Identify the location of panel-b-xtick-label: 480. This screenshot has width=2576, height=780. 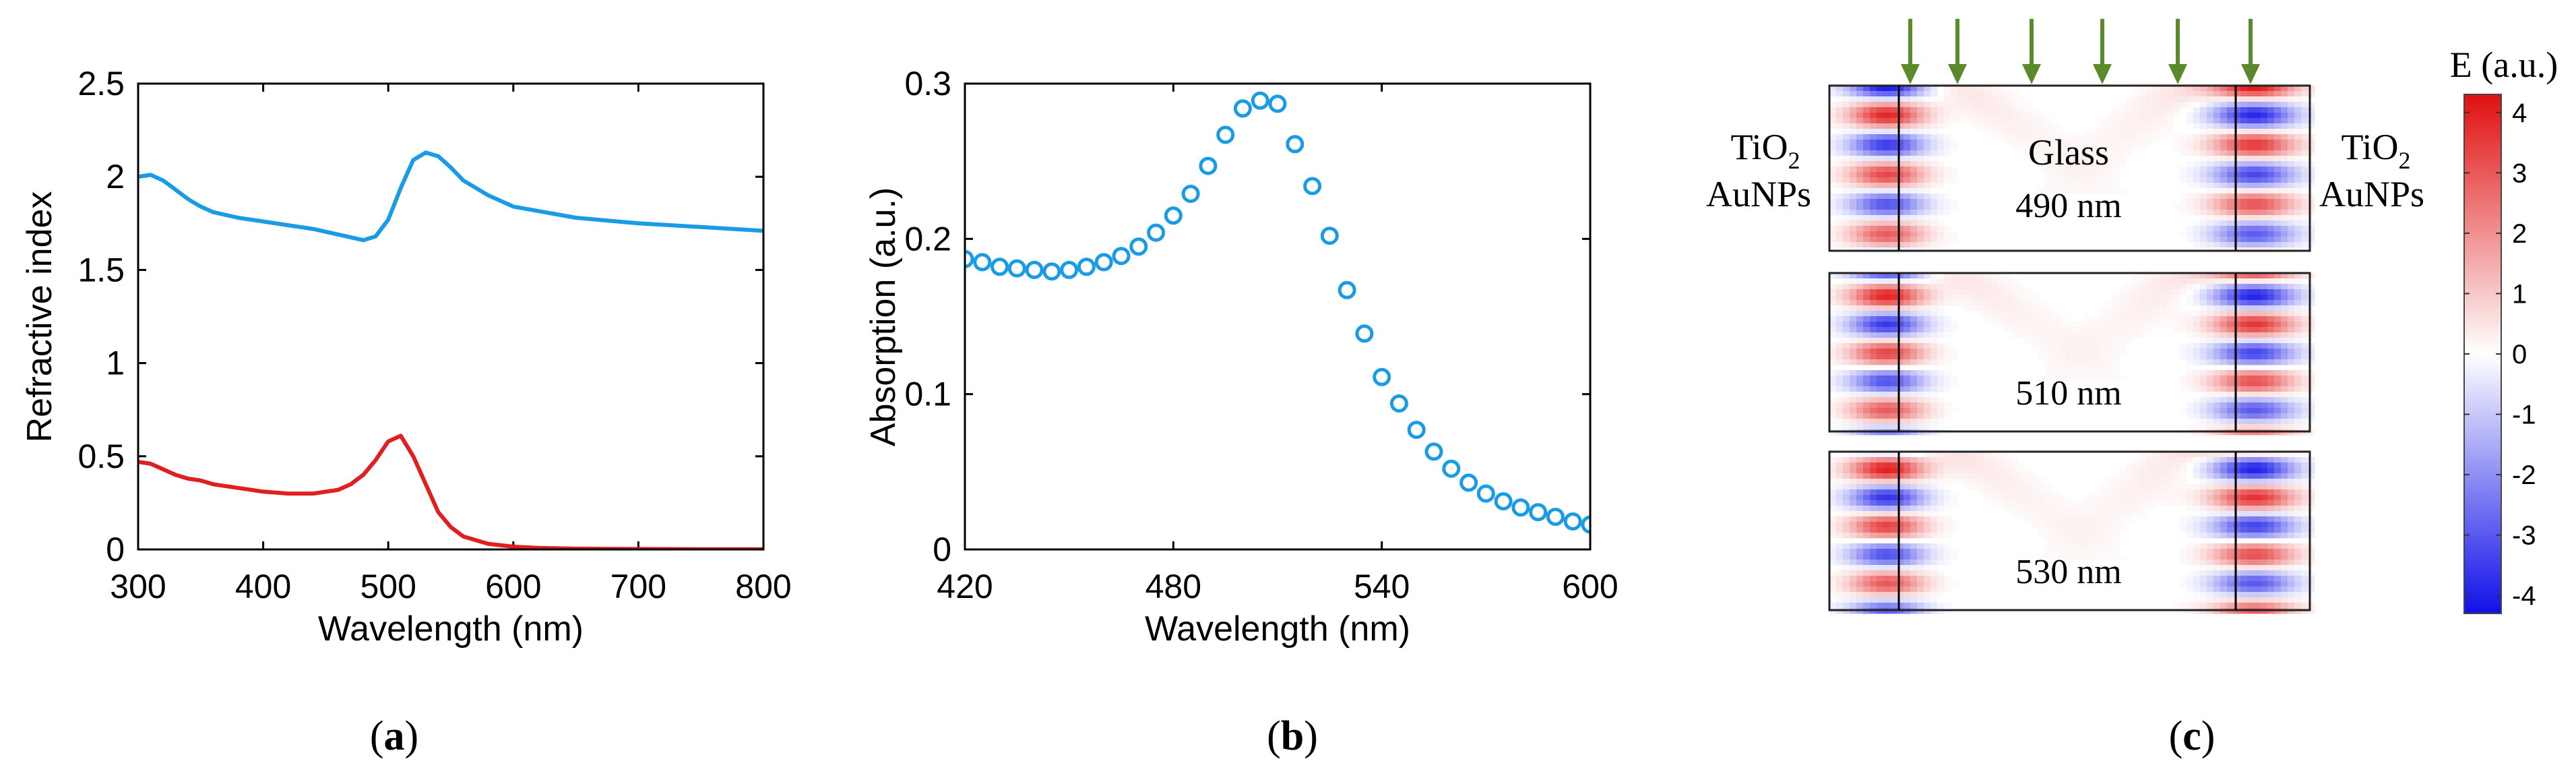
(1173, 586).